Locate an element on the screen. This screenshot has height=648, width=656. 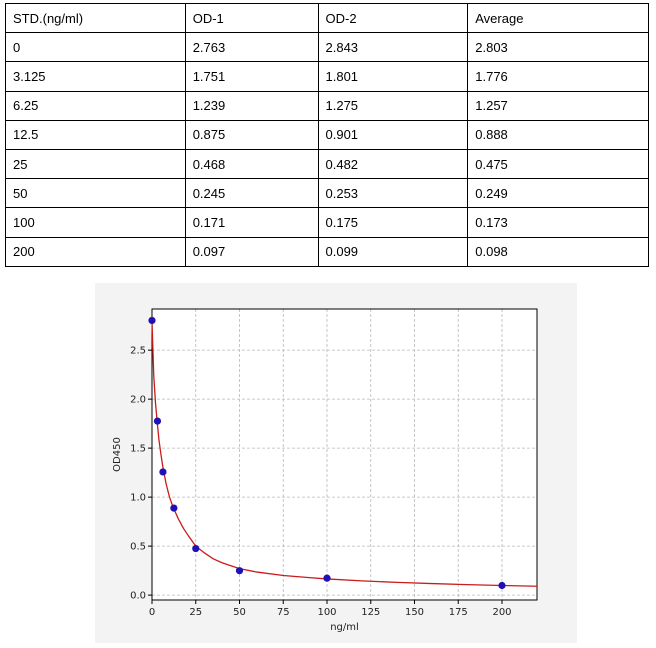
x-tick-label: 100 is located at coordinates (326, 612).